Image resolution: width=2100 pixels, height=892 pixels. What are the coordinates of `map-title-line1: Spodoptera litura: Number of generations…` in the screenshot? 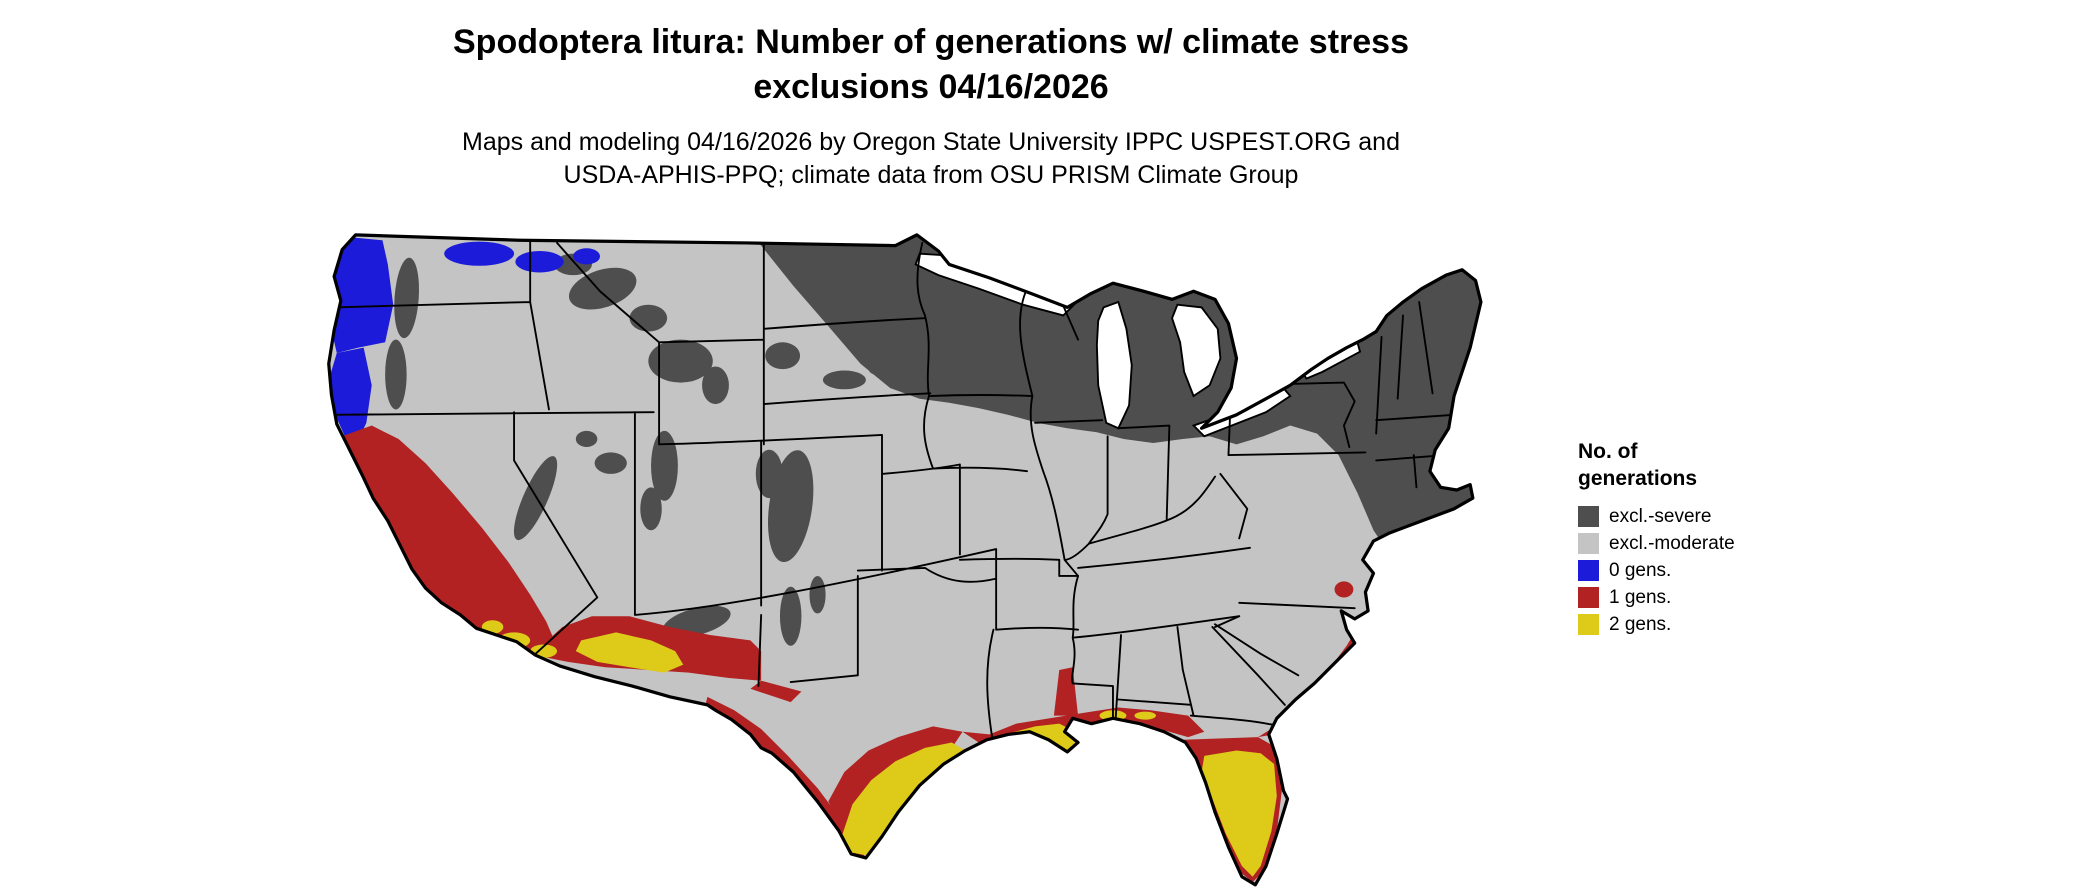 It's located at (931, 42).